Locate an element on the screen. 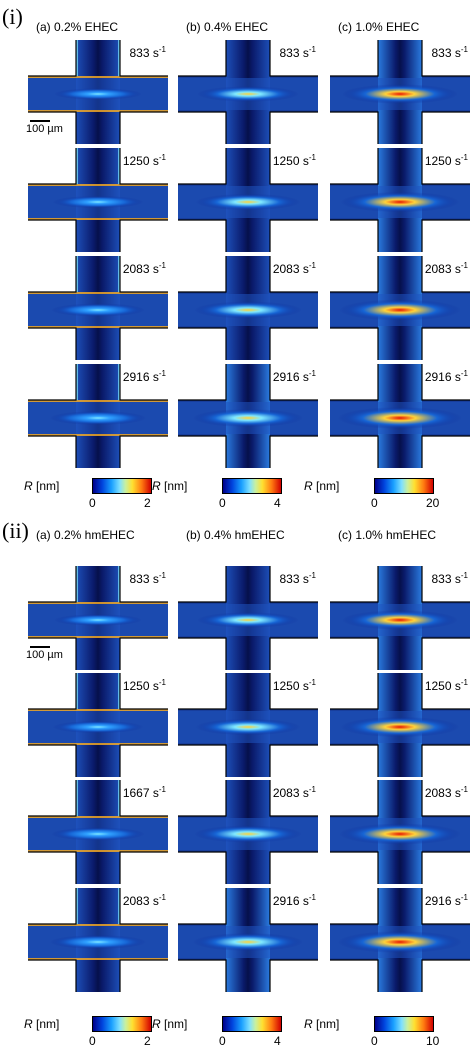 The height and width of the screenshot is (1051, 474). column-title: (c) 1.0% hmEHEC is located at coordinates (387, 535).